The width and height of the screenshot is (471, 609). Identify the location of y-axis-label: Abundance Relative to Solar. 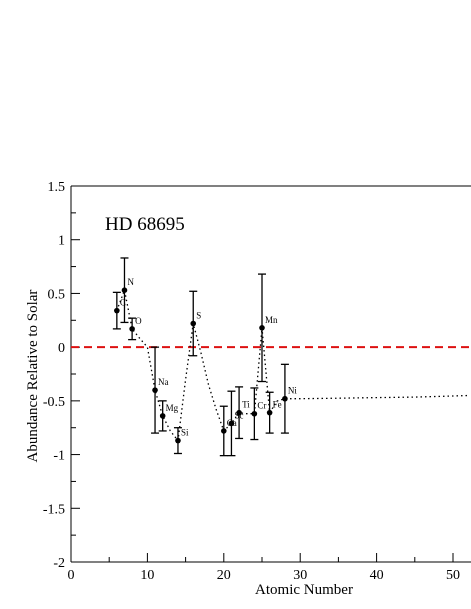
(33, 376).